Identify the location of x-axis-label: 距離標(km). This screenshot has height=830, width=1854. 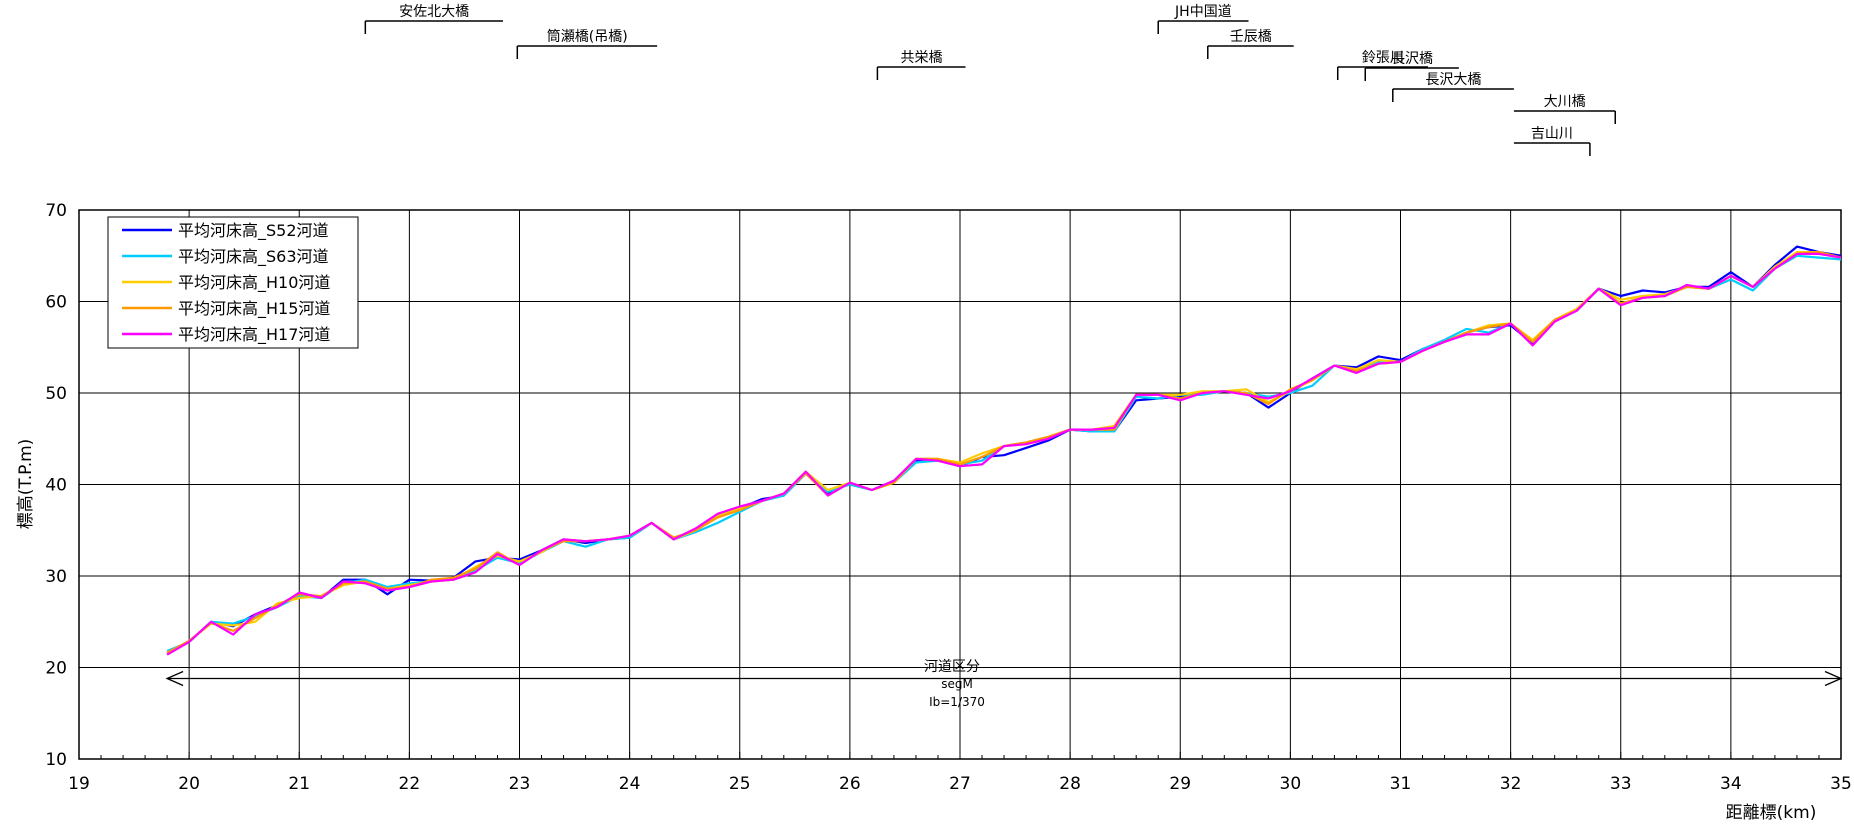
(1771, 813).